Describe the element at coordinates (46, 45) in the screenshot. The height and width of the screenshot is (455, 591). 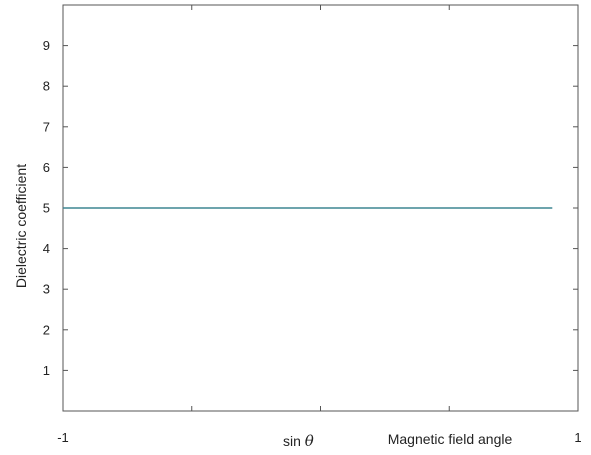
I see `y-tick-label-9: 9` at that location.